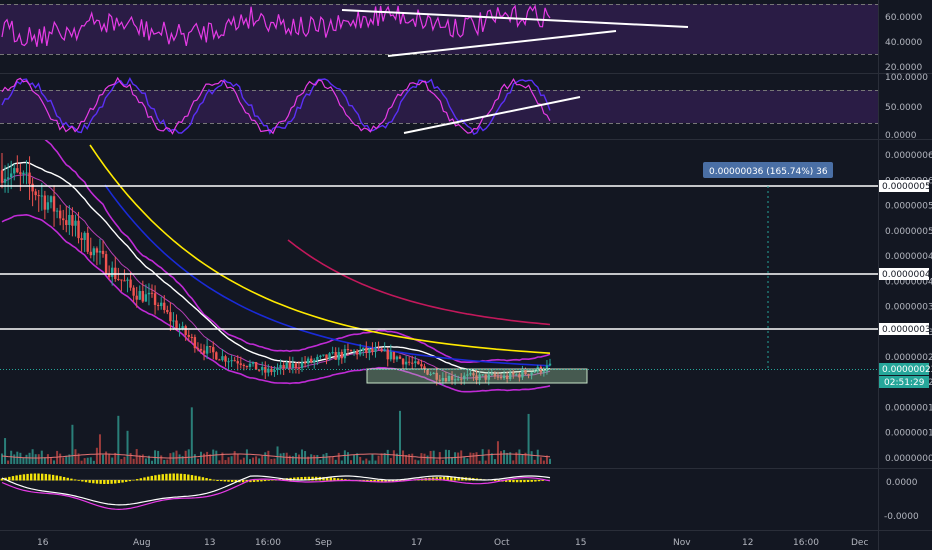 This screenshot has height=550, width=932. Describe the element at coordinates (768, 170) in the screenshot. I see `measure-tag-bg` at that location.